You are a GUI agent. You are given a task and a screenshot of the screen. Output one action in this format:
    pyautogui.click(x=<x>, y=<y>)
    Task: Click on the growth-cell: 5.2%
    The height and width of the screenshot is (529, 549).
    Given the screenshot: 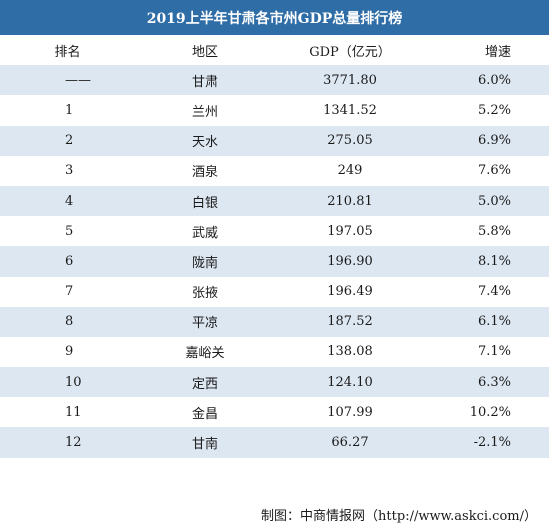 What is the action you would take?
    pyautogui.click(x=494, y=110)
    